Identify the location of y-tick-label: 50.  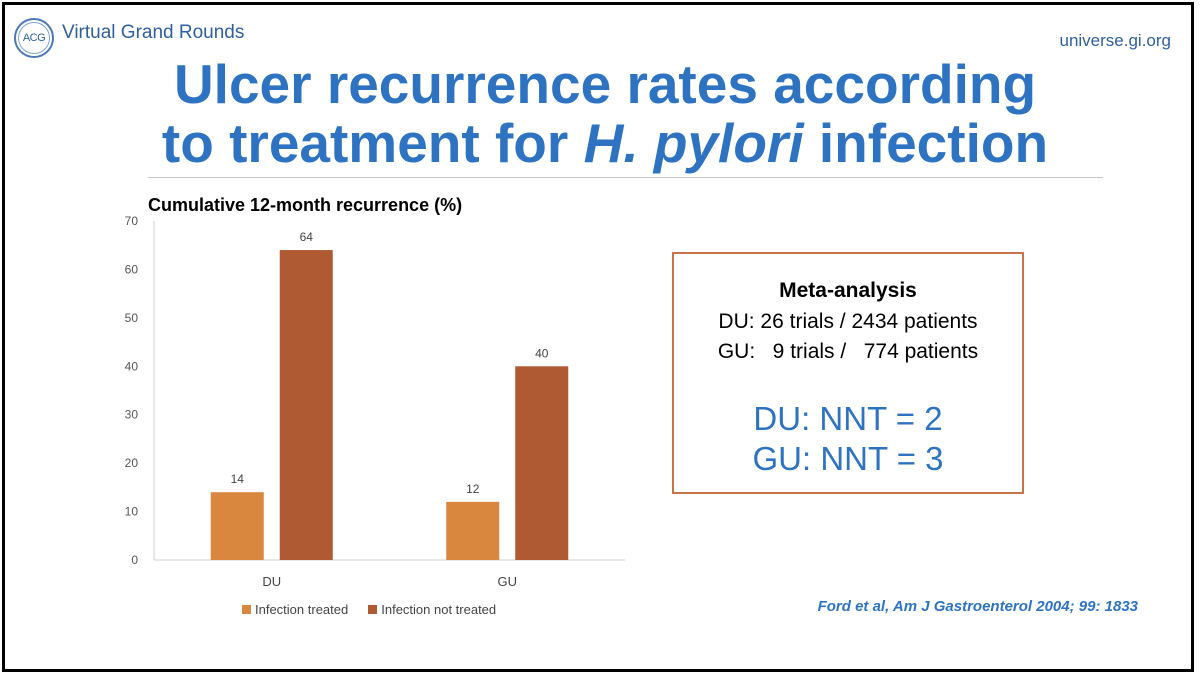
(132, 318).